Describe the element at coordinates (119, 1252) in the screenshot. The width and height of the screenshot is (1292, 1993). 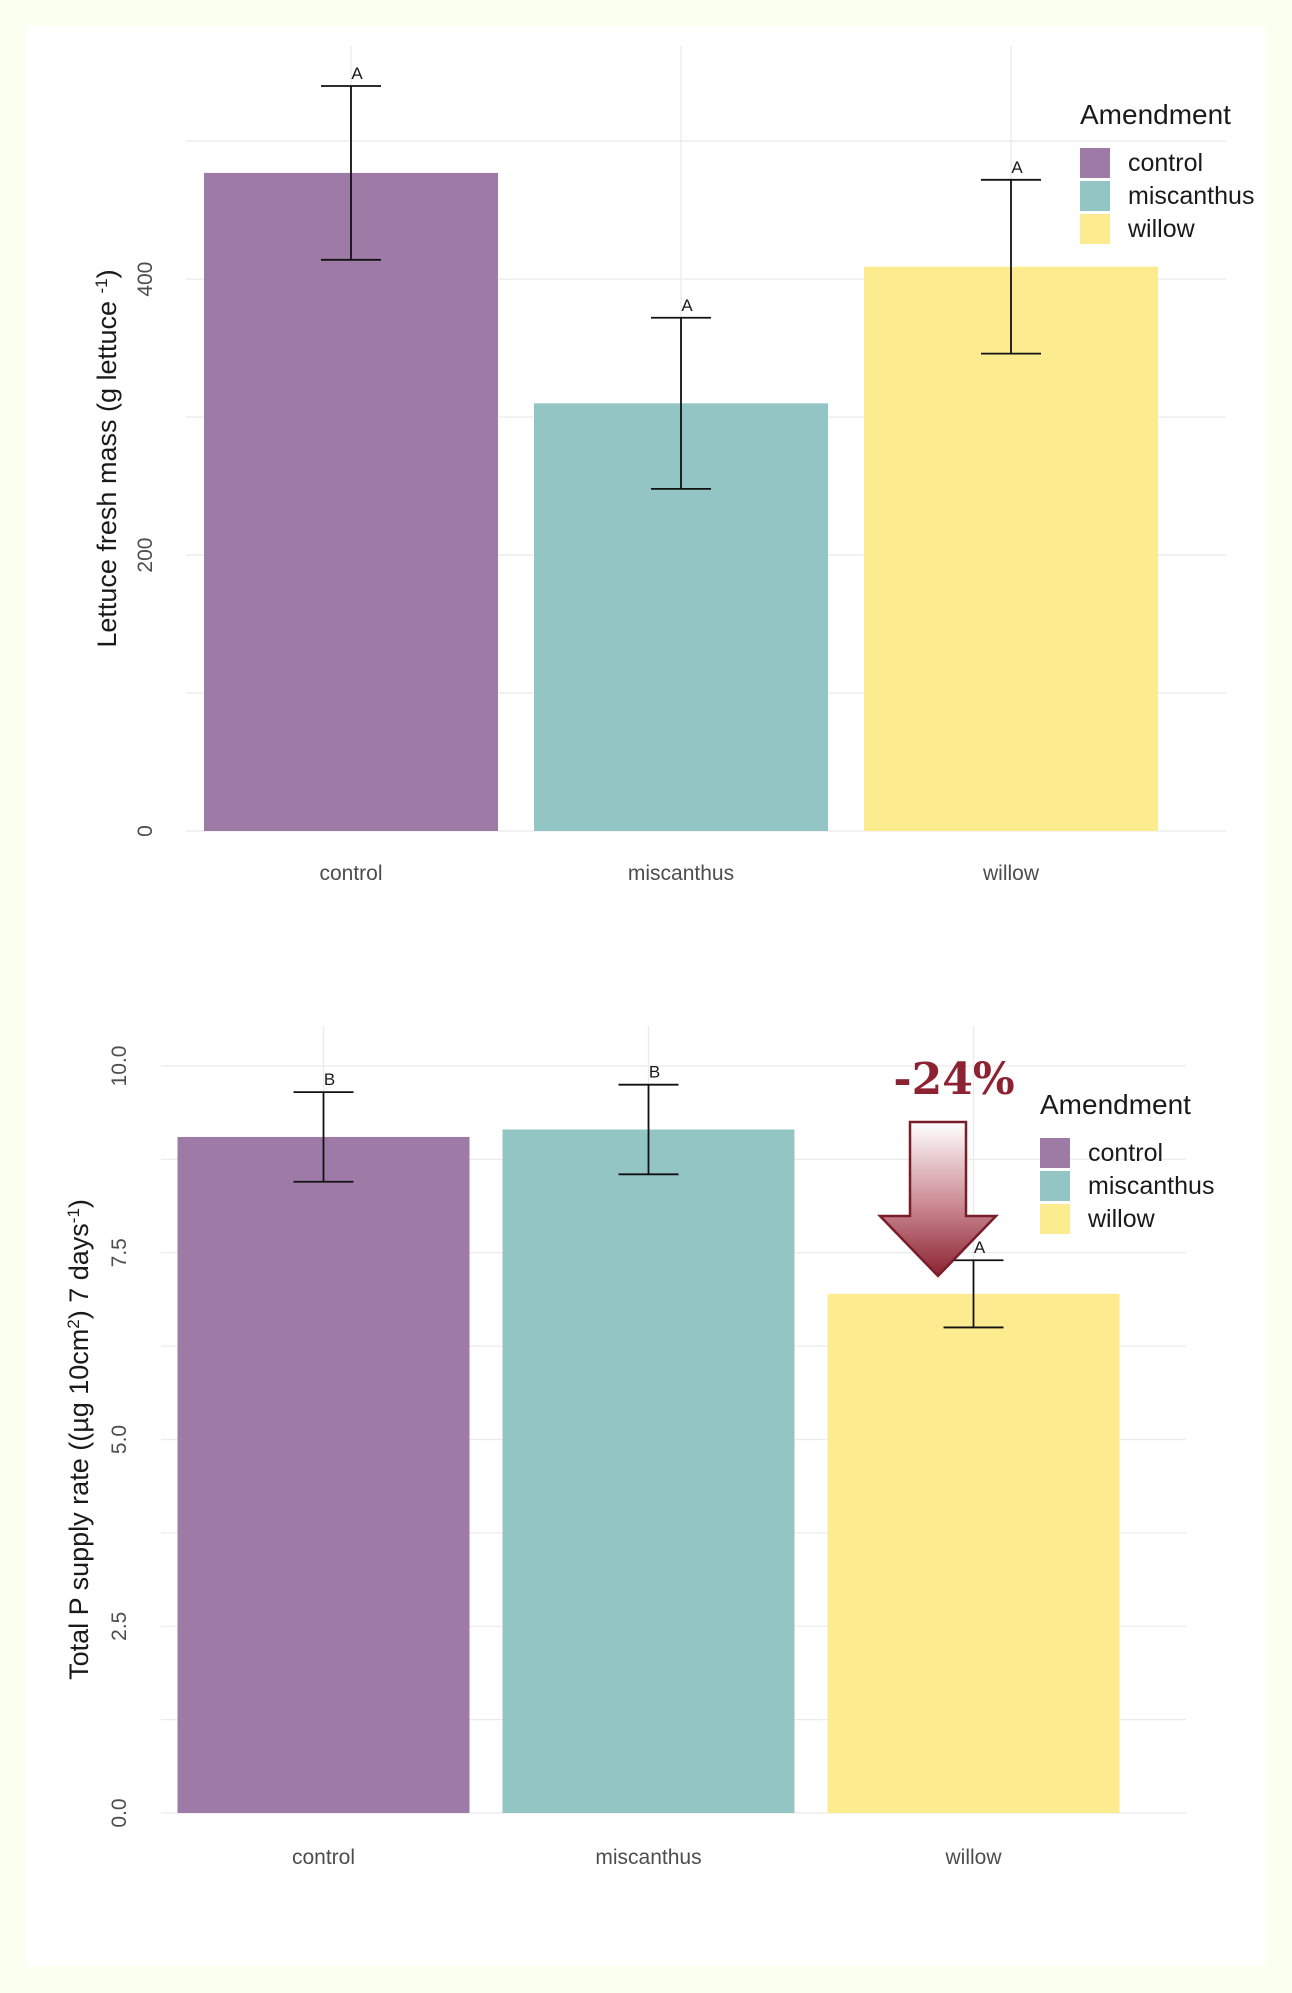
I see `y-tick-label: 7.5` at that location.